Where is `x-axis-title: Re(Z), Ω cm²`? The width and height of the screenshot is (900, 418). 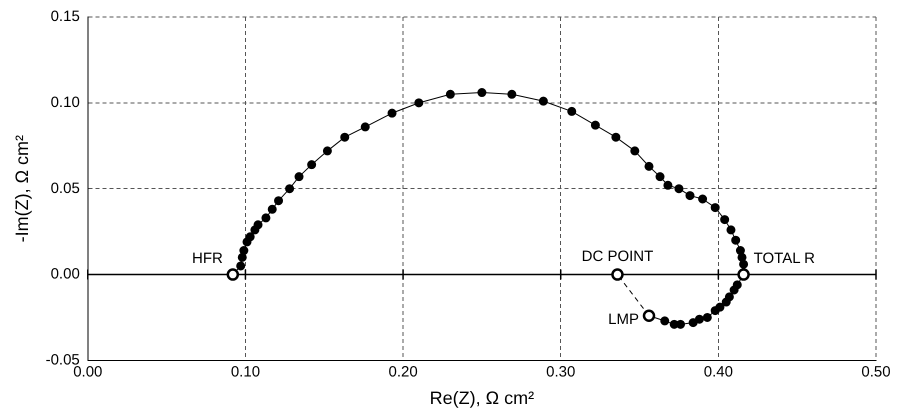 x-axis-title: Re(Z), Ω cm² is located at coordinates (482, 398).